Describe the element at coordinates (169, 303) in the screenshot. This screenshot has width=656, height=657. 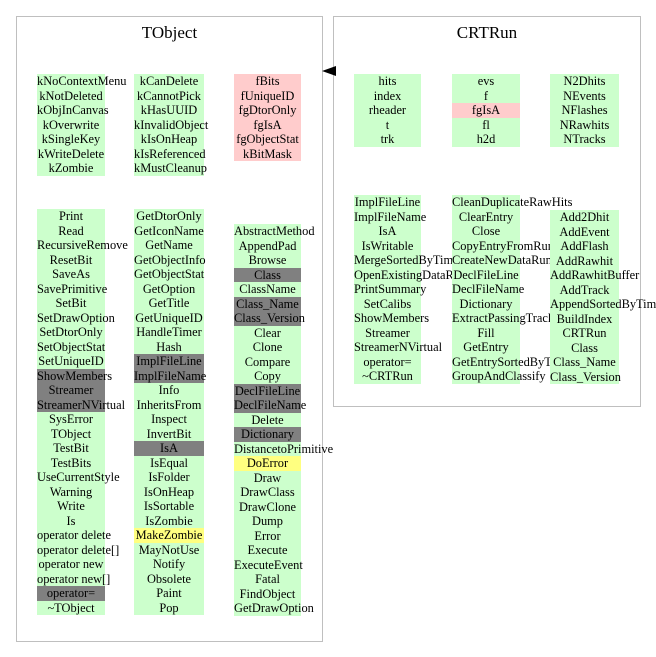
I see `member-cell: GetTitle` at that location.